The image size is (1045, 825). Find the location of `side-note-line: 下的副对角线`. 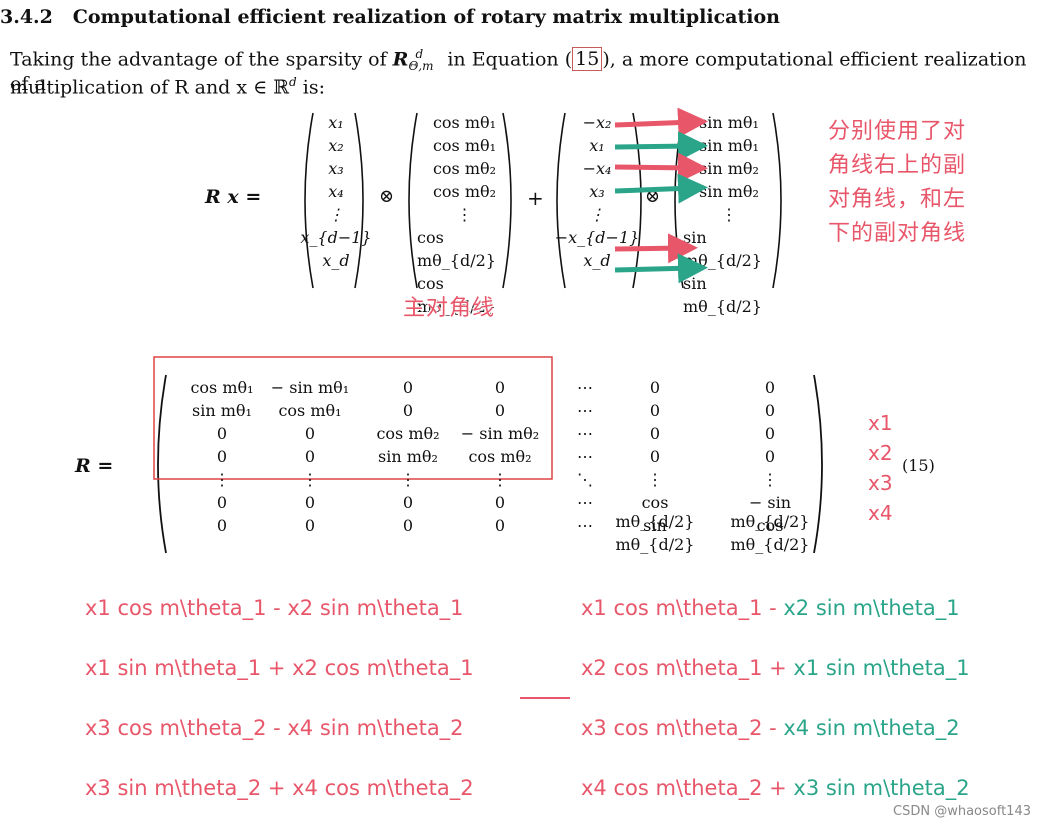

side-note-line: 下的副对角线 is located at coordinates (897, 233).